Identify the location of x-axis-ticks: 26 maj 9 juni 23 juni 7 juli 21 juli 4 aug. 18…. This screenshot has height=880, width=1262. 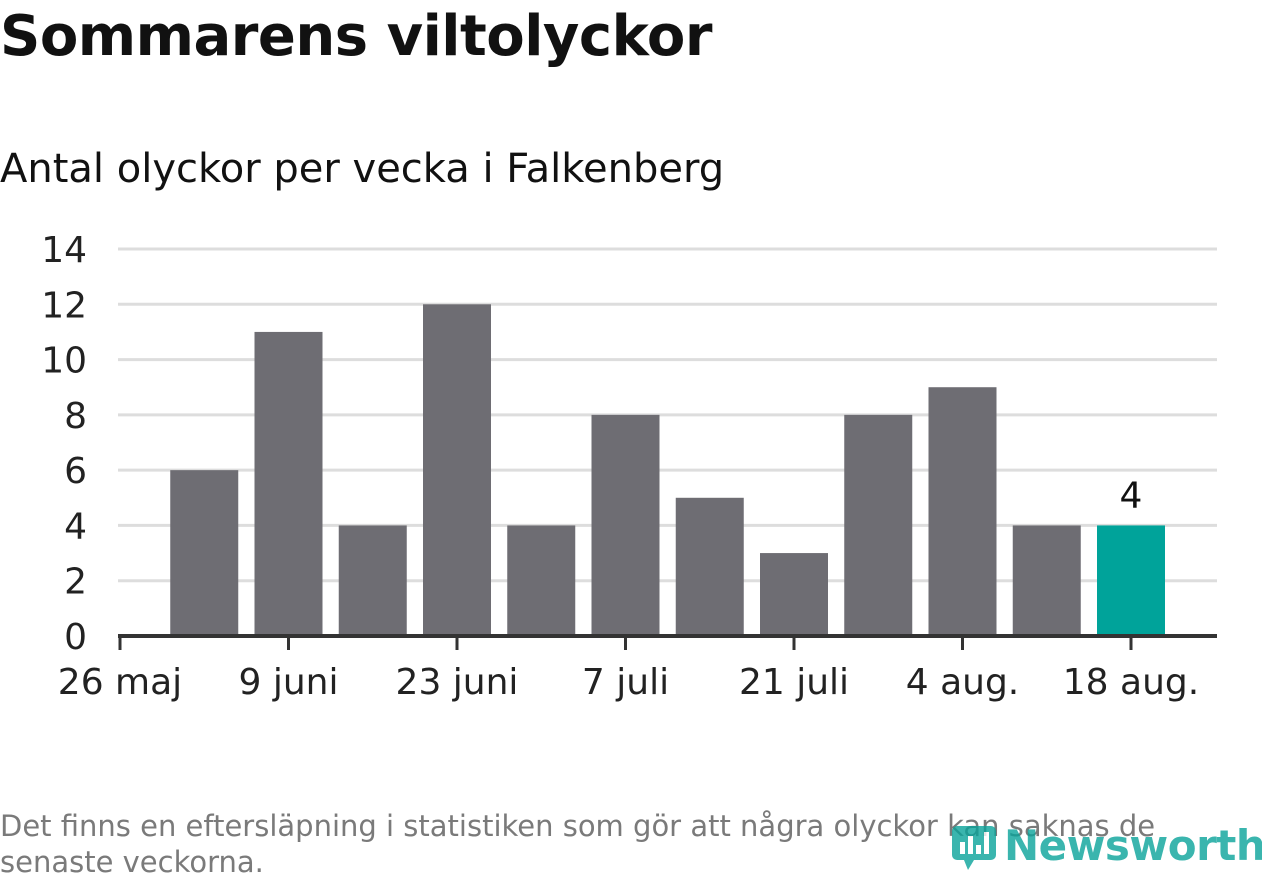
(628, 669).